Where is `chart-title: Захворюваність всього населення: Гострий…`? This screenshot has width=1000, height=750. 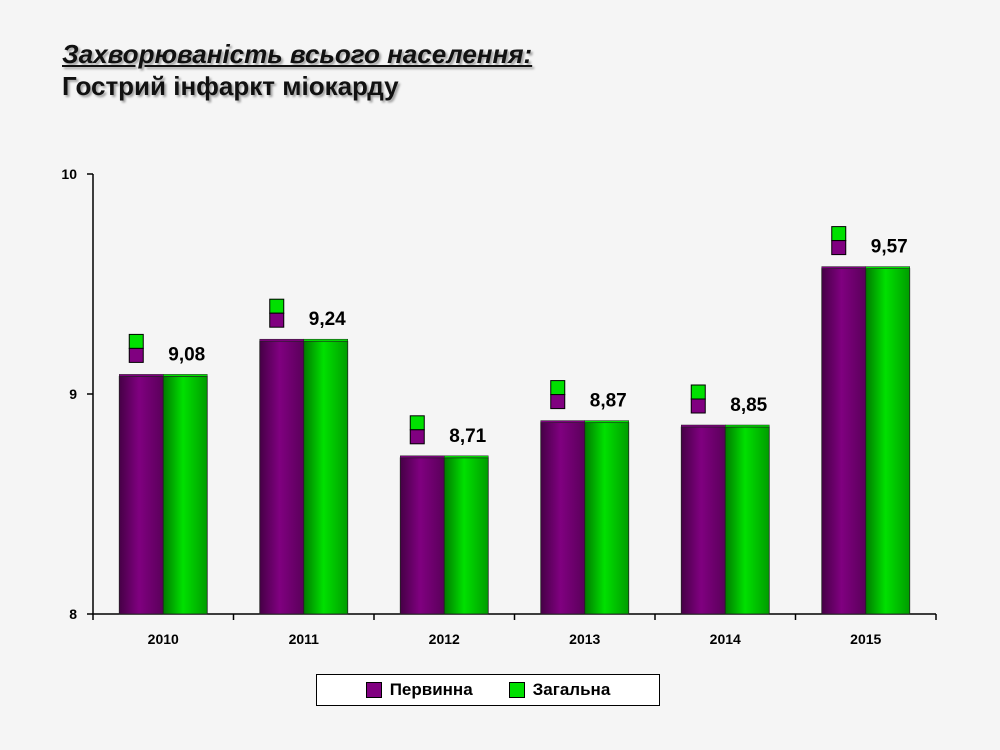 chart-title: Захворюваність всього населення: Гострий… is located at coordinates (297, 70).